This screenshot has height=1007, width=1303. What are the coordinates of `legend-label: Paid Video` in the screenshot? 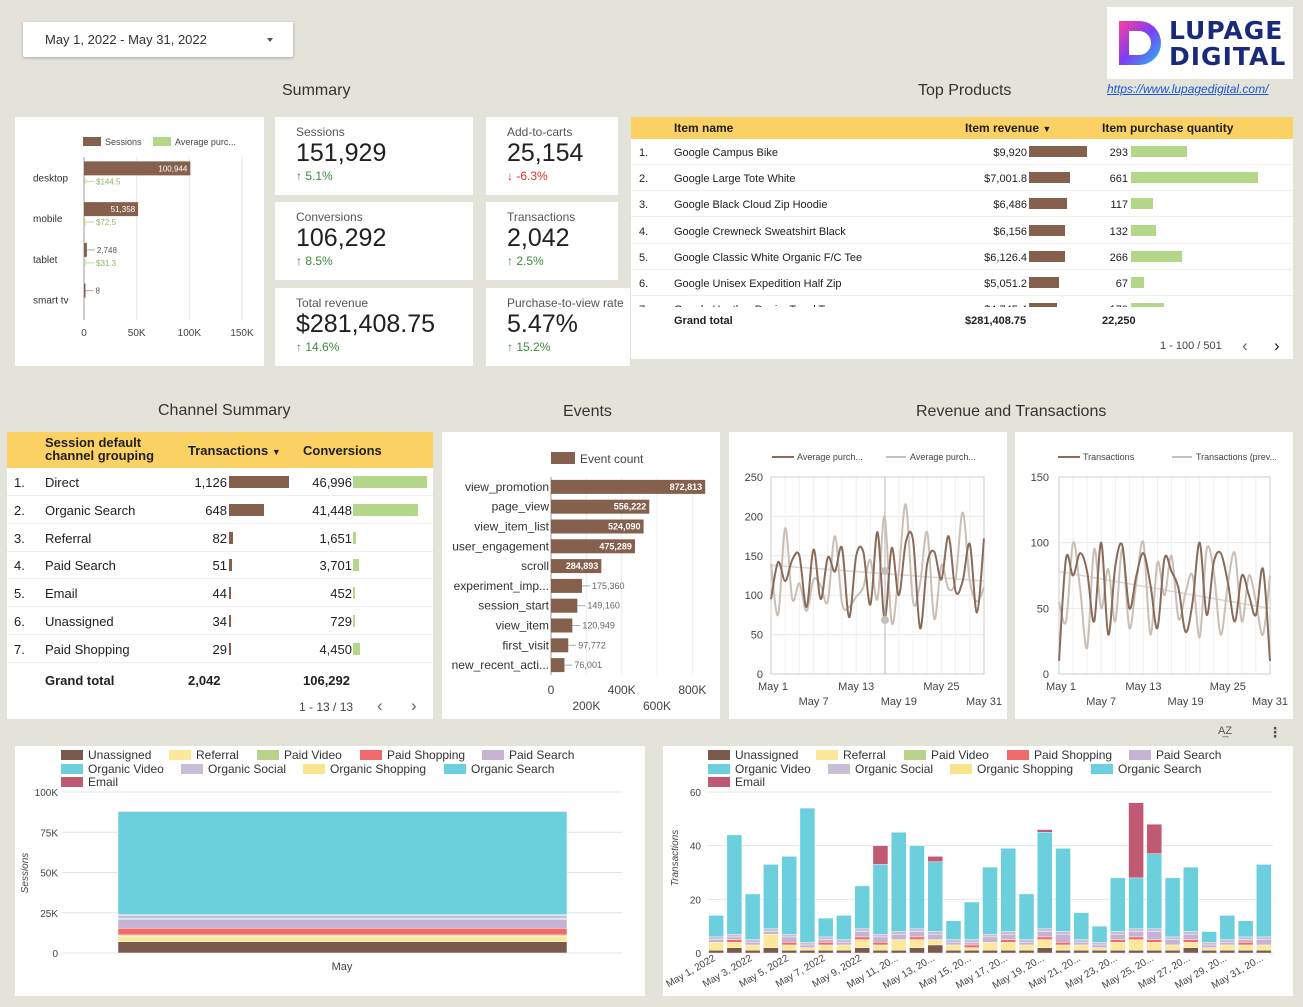 It's located at (313, 755).